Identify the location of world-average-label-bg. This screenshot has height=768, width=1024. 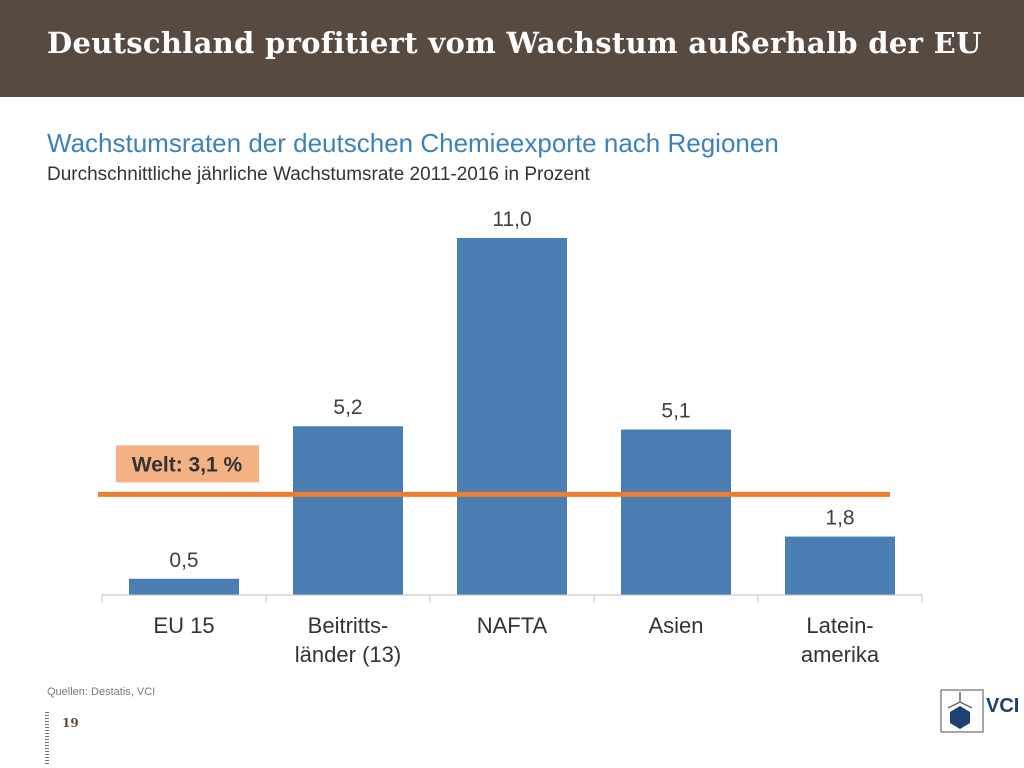
(187, 464).